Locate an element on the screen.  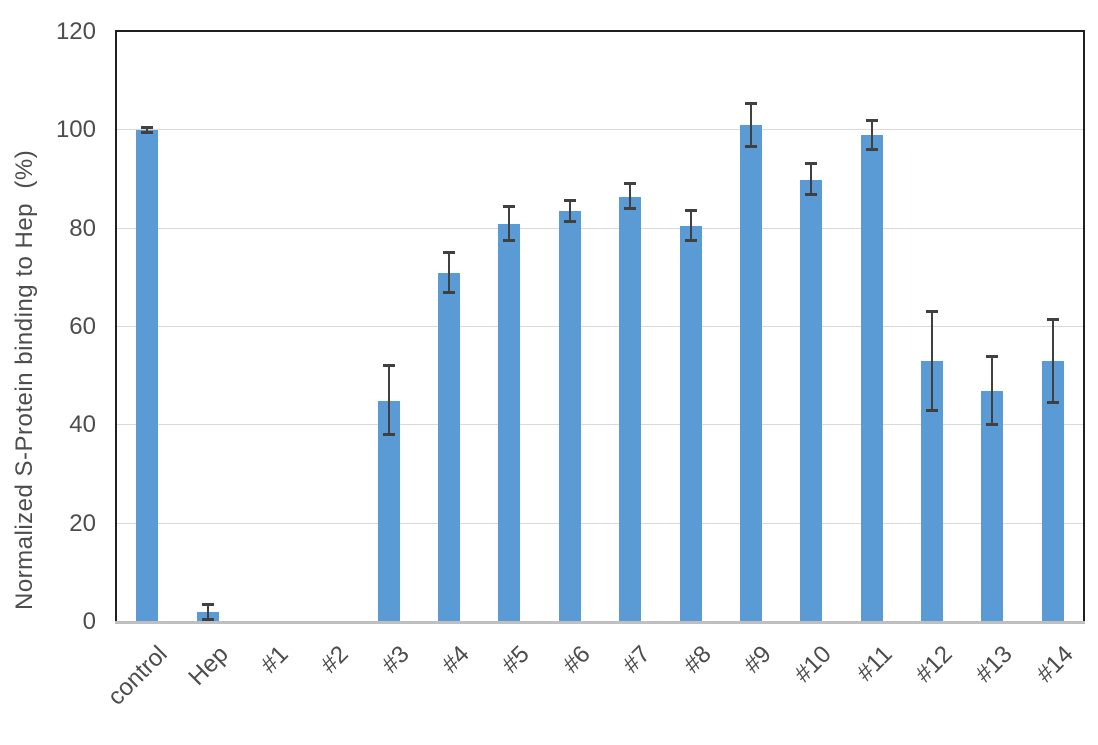
y-tick-label: 40 is located at coordinates (82, 425).